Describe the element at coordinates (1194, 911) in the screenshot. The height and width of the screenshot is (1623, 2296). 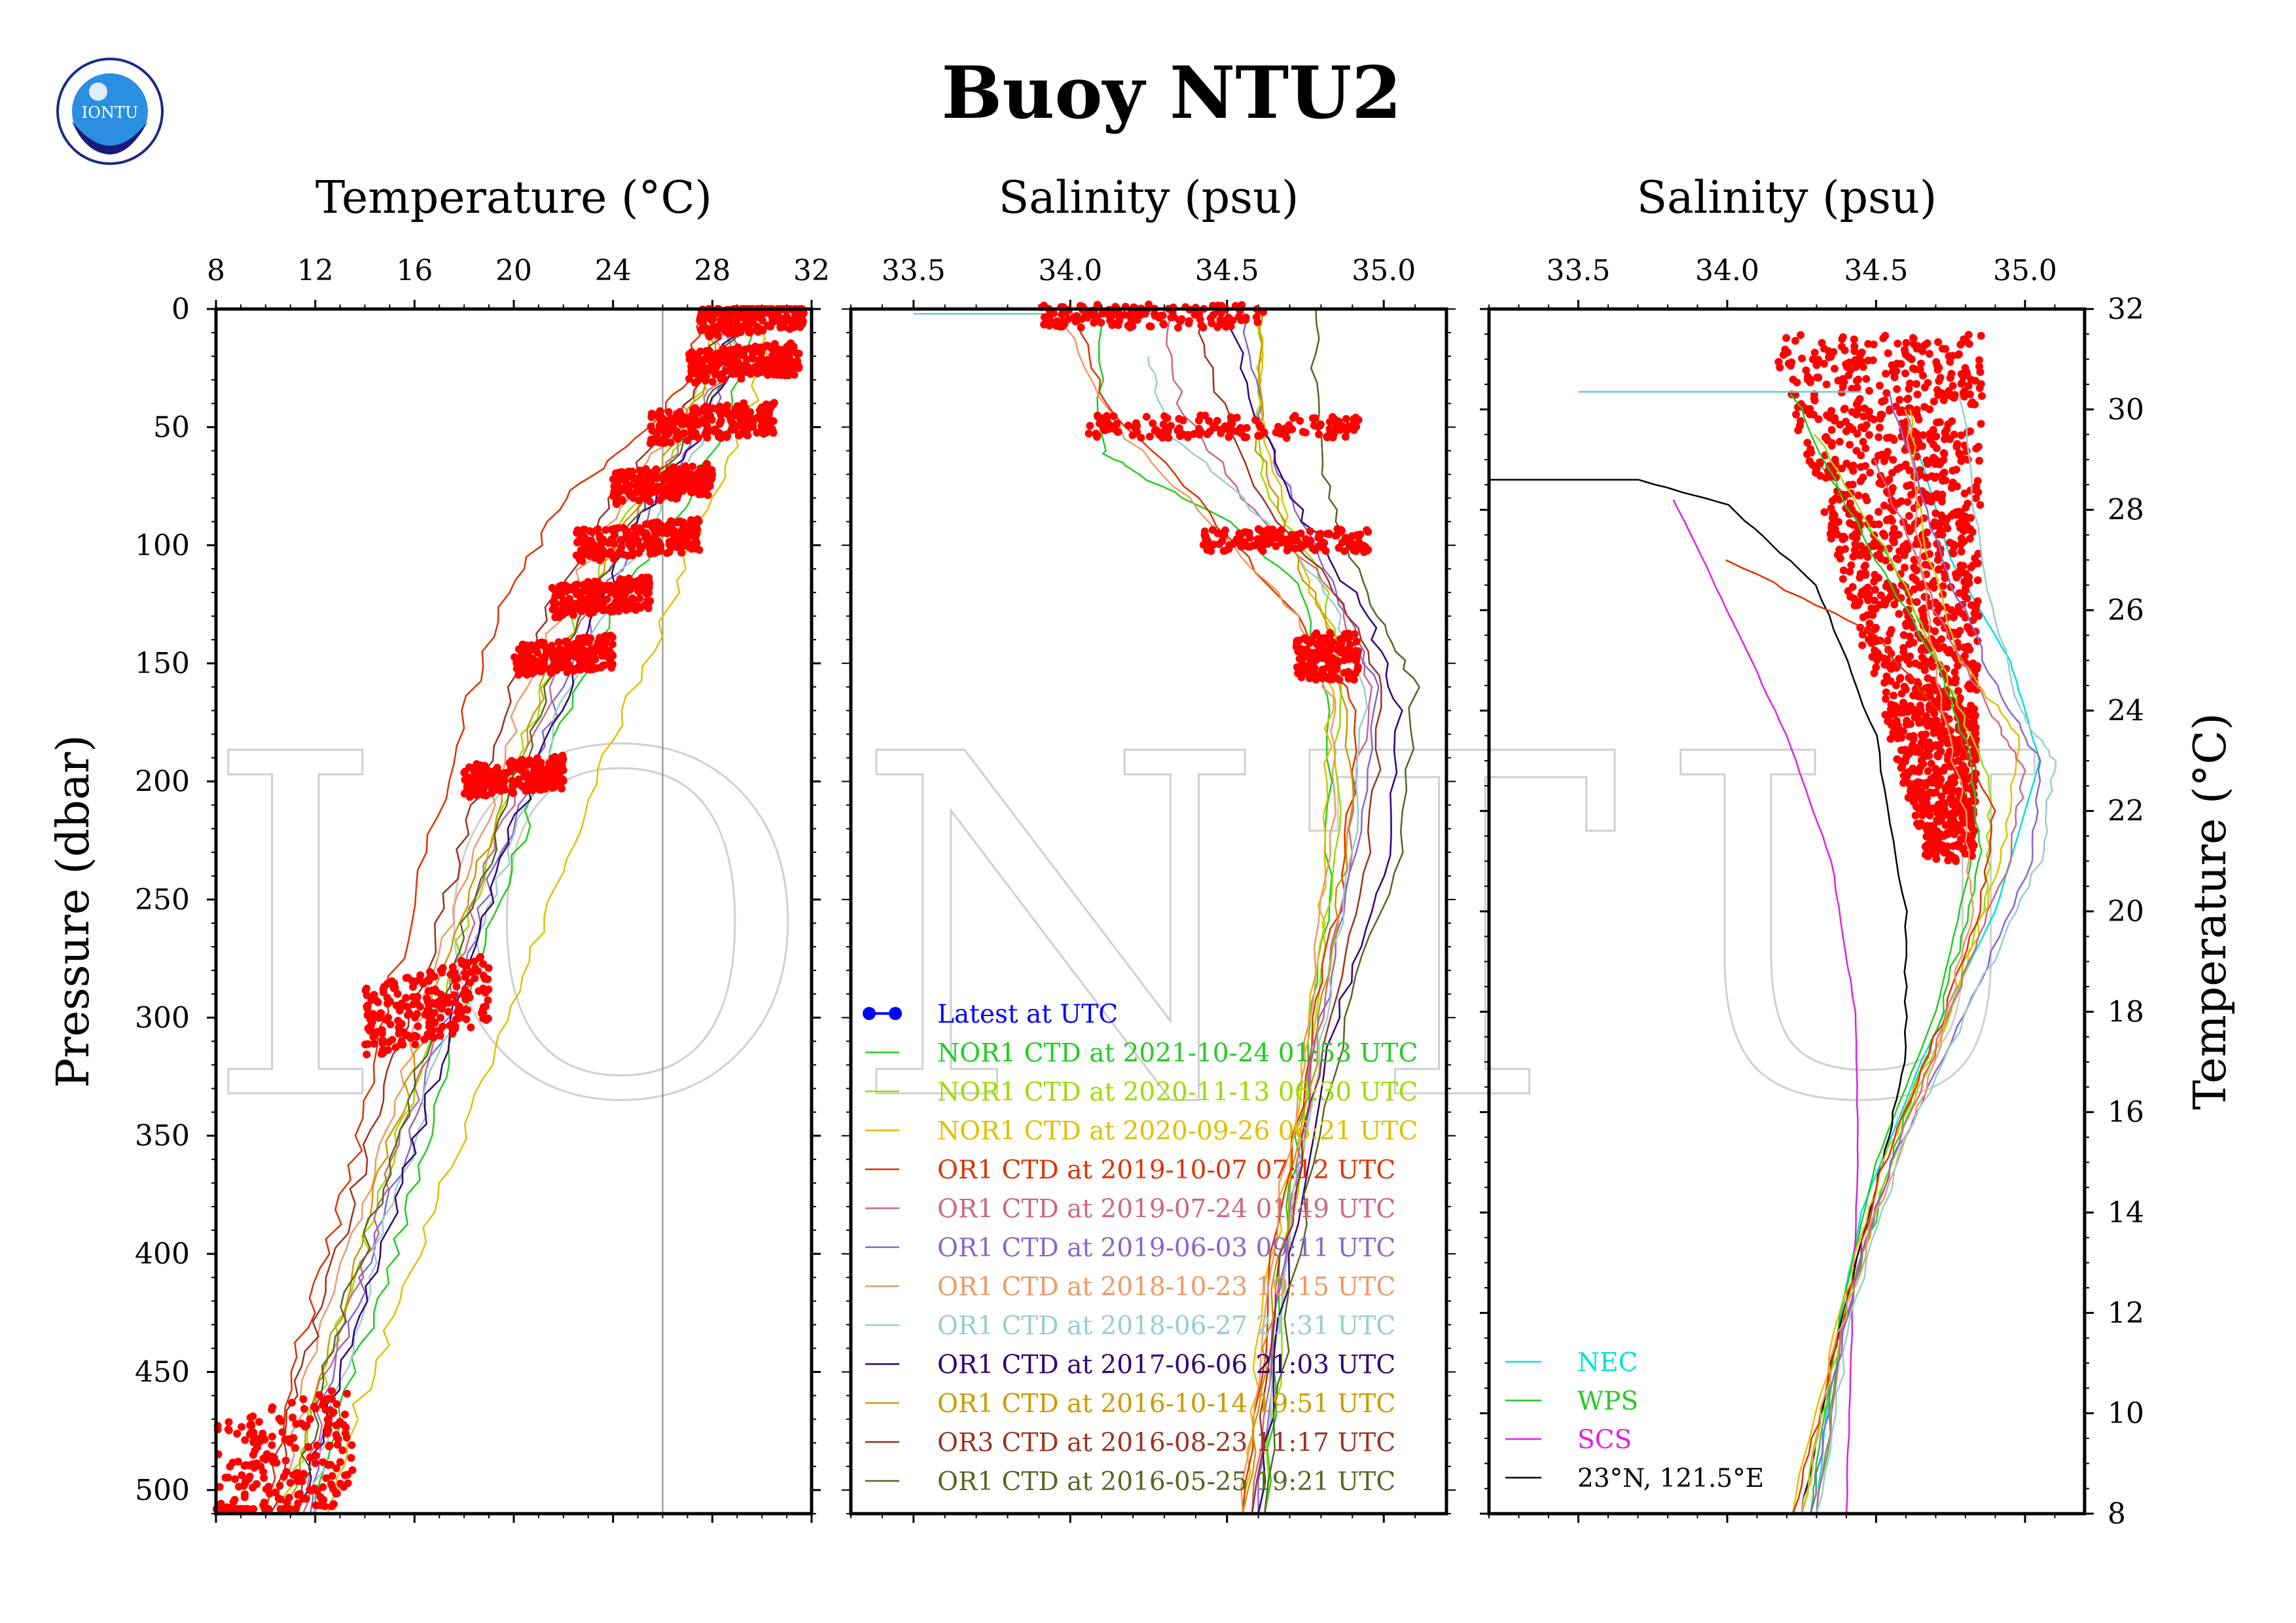
I see `salinity-profile-line` at that location.